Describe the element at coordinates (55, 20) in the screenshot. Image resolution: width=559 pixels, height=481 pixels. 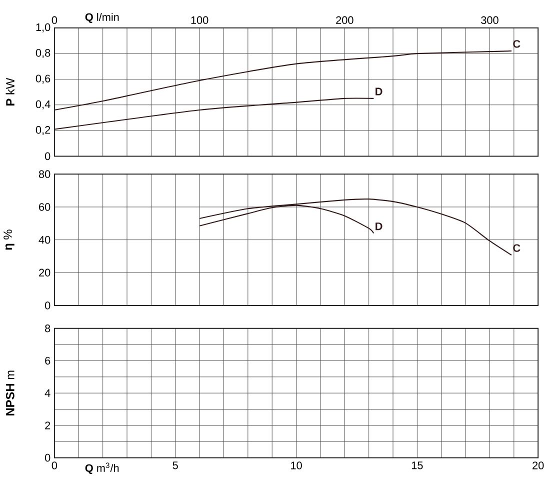
I see `x2-tick-label: 0` at that location.